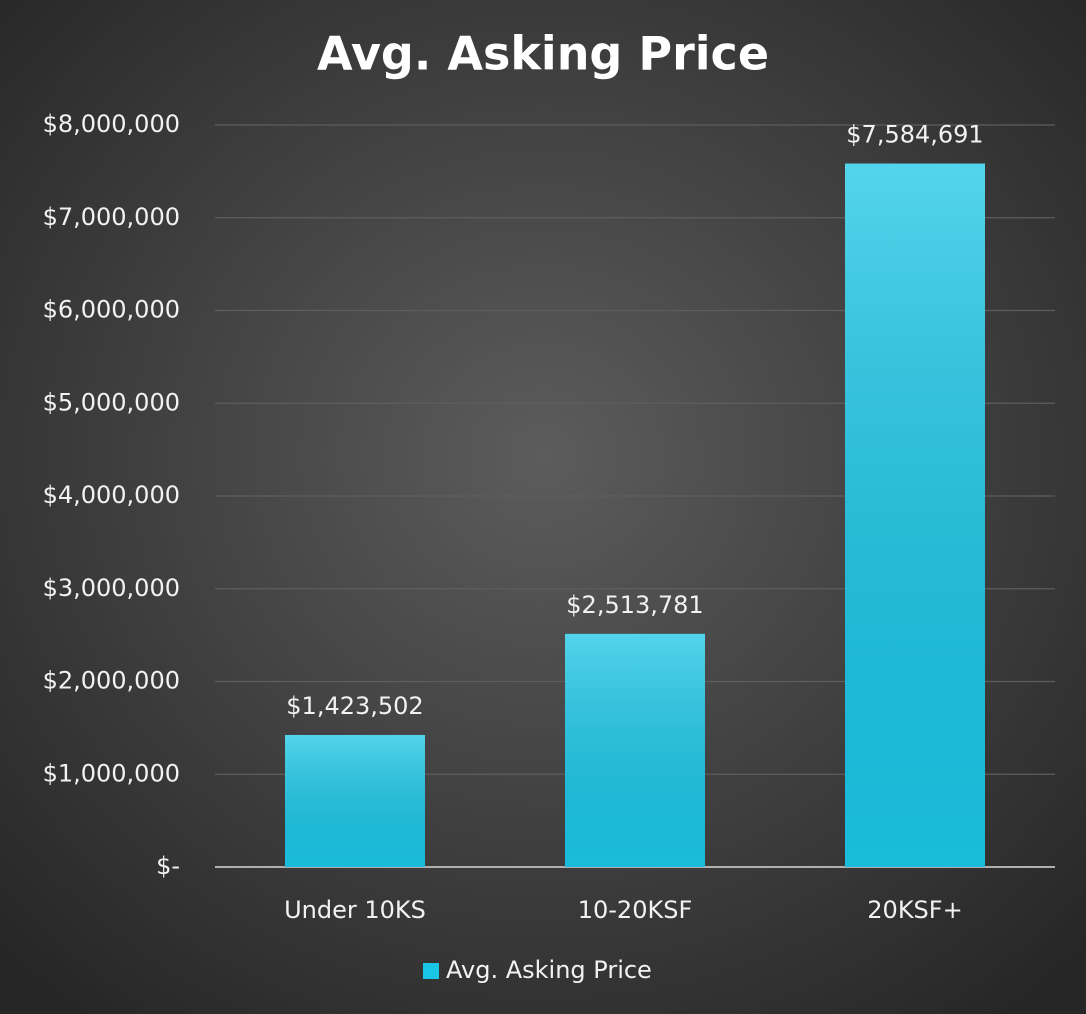 This screenshot has height=1014, width=1086. I want to click on chart-title: Avg. Asking Price, so click(543, 54).